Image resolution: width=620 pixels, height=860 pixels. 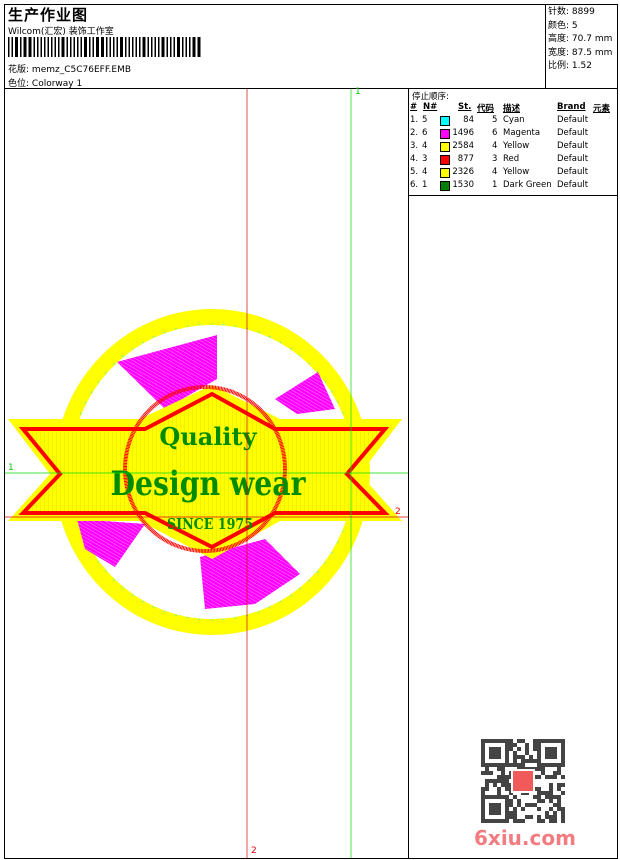 I want to click on banner, so click(x=204, y=470).